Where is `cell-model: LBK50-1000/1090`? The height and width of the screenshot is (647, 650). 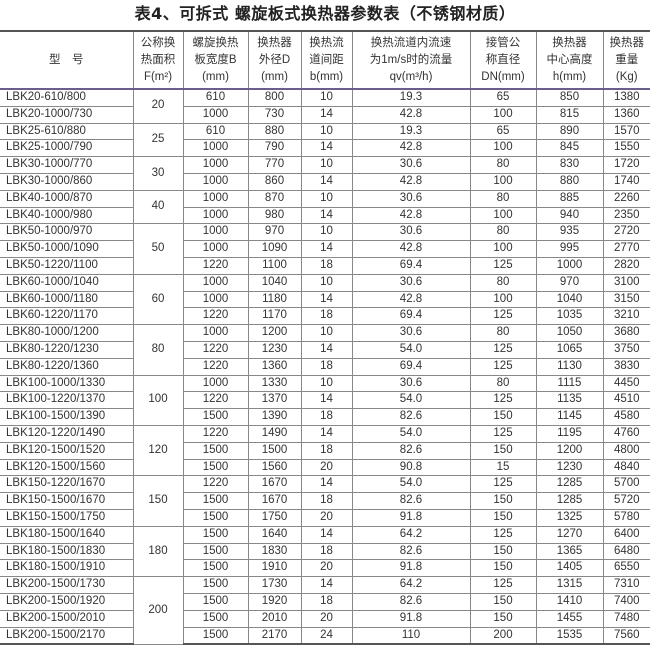 cell-model: LBK50-1000/1090 is located at coordinates (67, 249).